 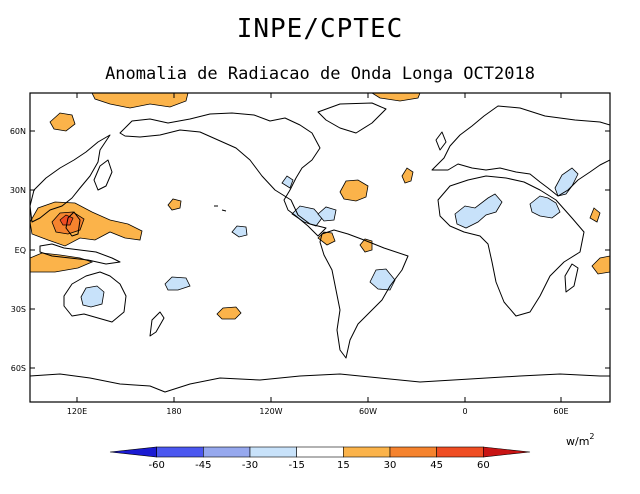 I want to click on lon-label-60w: 60W, so click(x=368, y=411).